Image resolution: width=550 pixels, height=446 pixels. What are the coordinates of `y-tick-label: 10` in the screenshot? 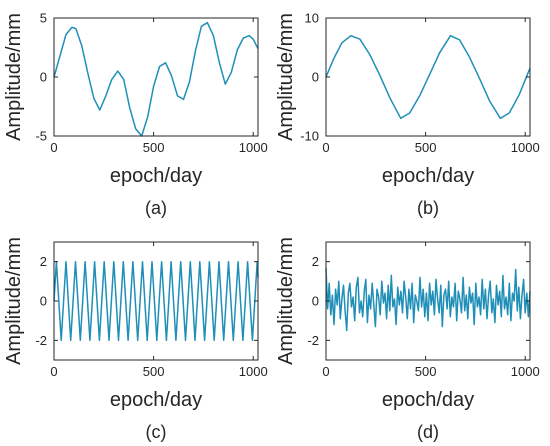 It's located at (312, 18).